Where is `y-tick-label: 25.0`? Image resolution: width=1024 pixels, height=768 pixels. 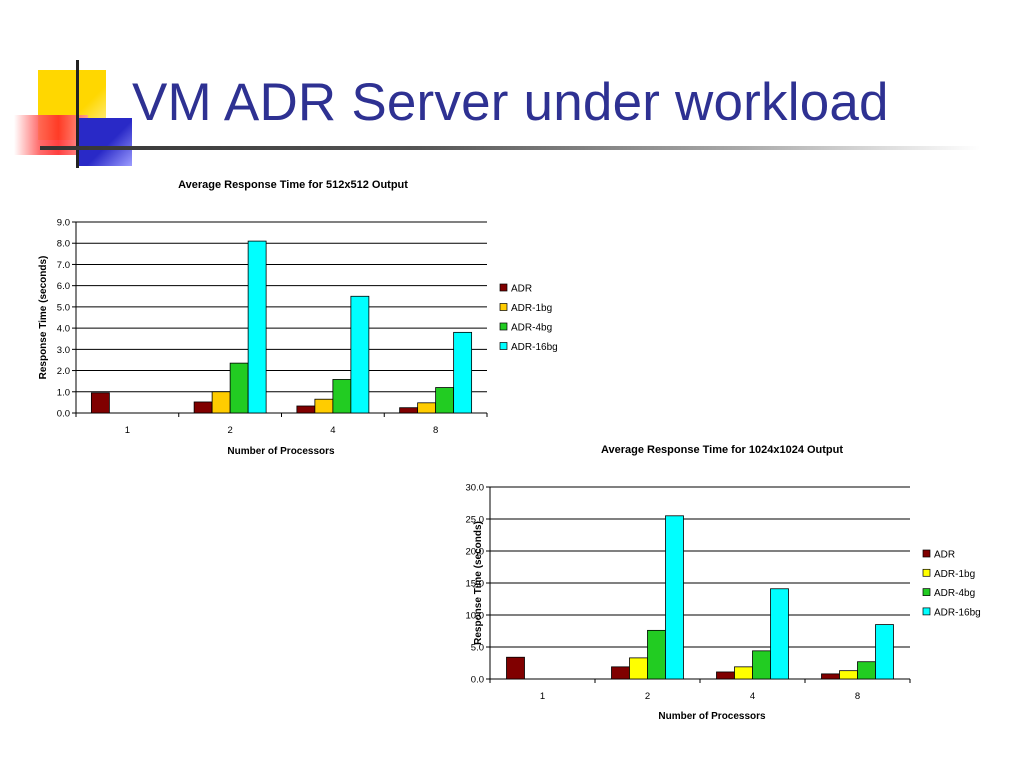
y-tick-label: 25.0 is located at coordinates (475, 520).